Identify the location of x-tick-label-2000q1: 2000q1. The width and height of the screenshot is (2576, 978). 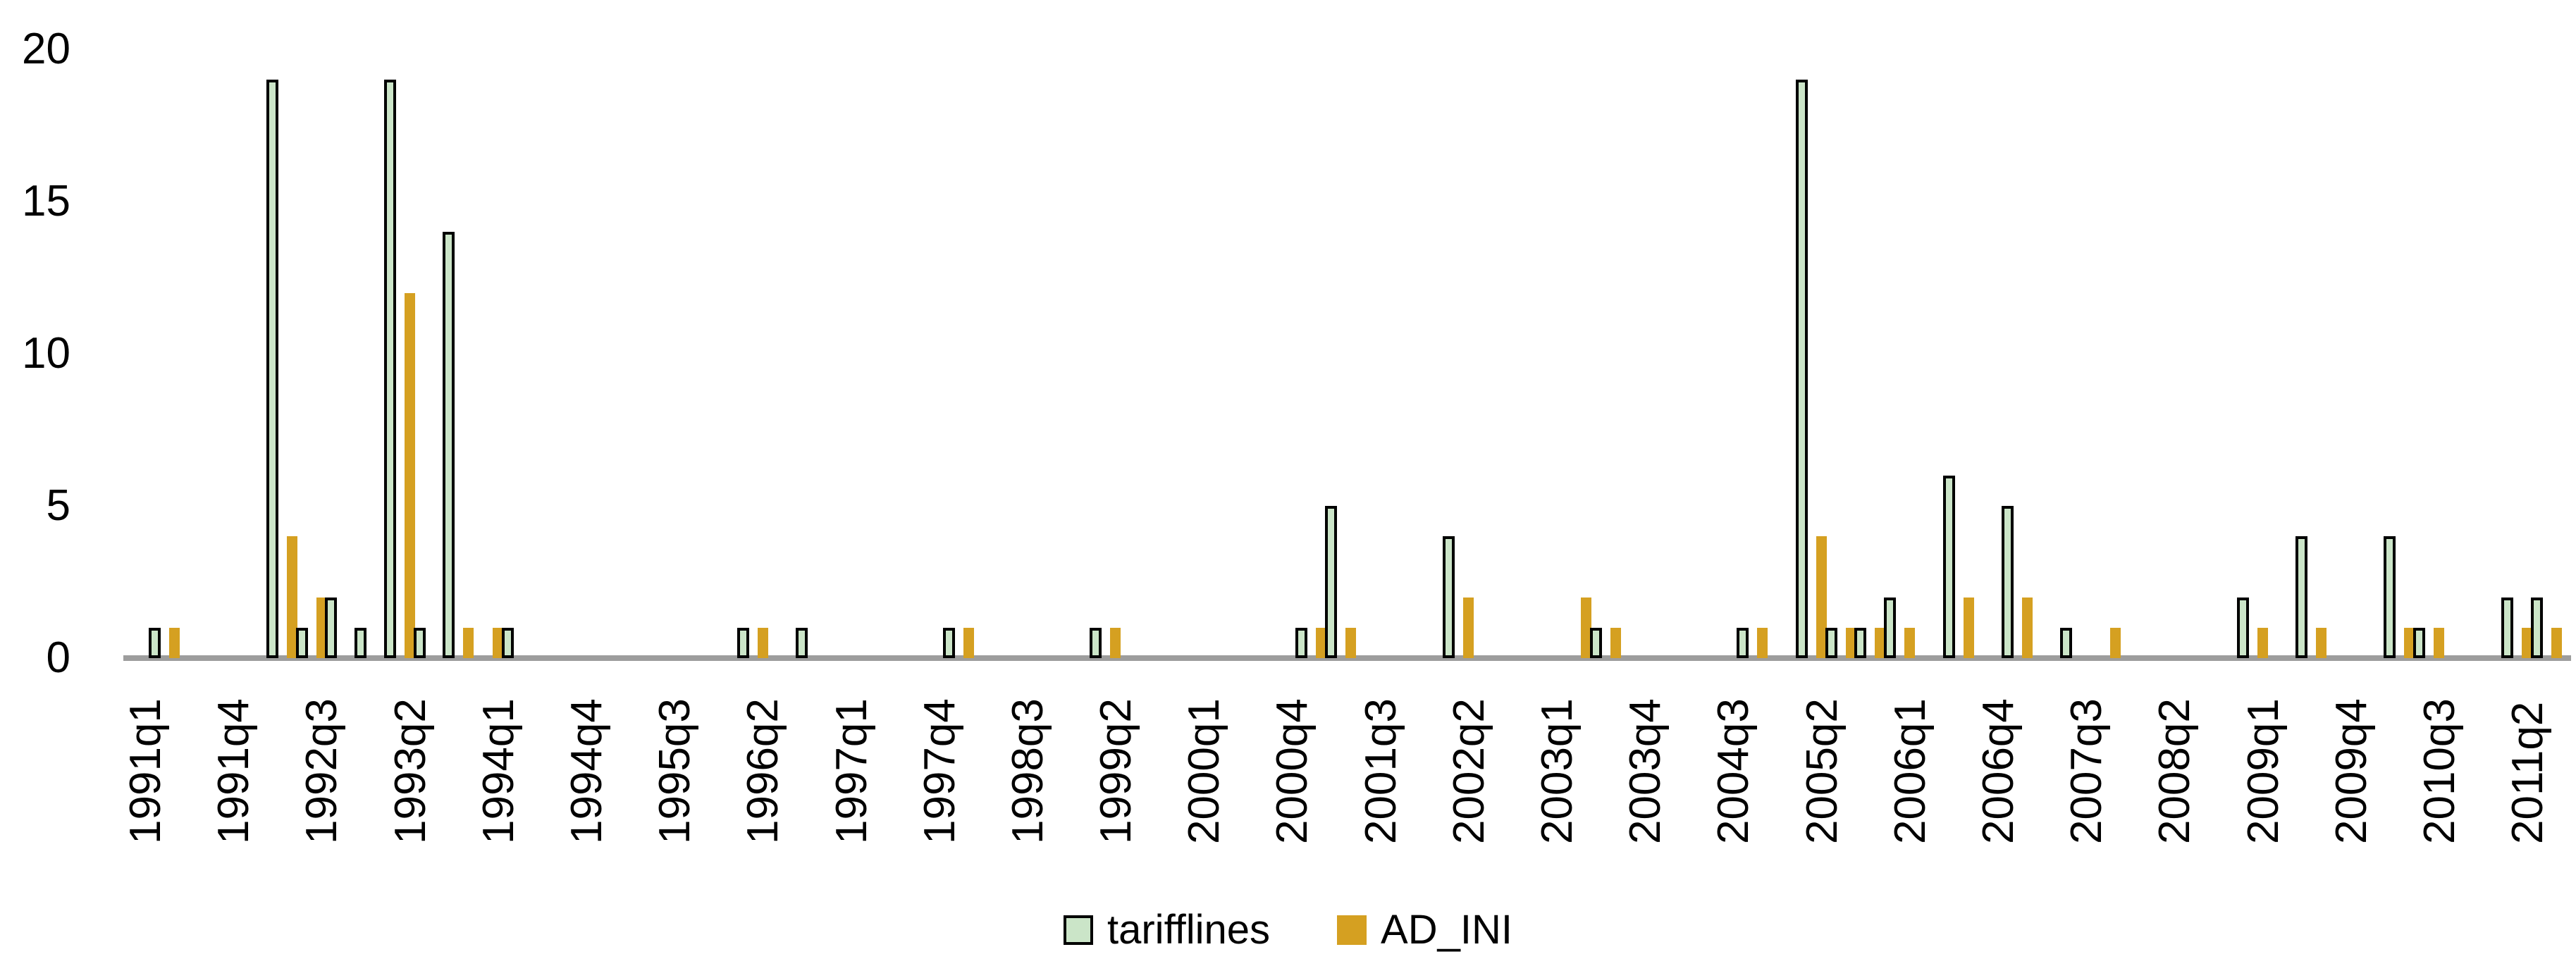
(1204, 771).